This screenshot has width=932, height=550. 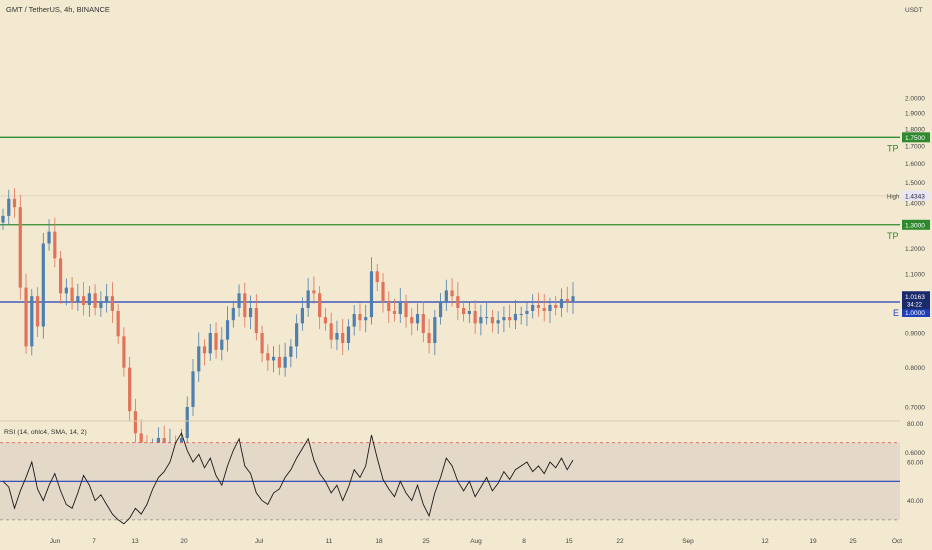 I want to click on high-label: High, so click(x=893, y=197).